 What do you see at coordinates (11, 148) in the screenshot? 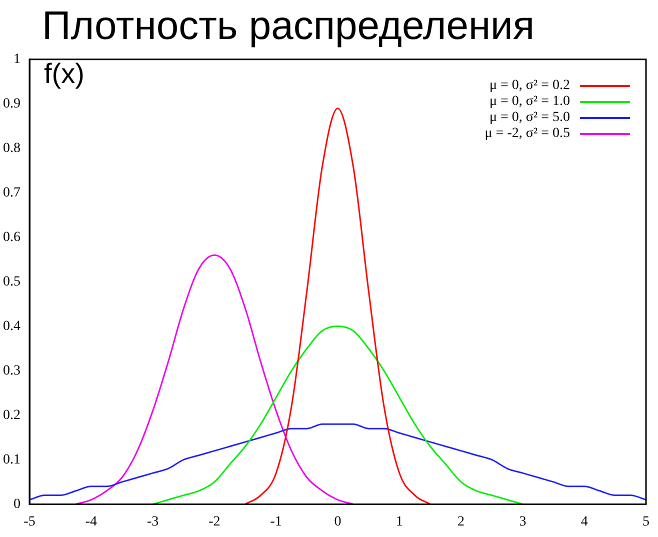
I see `y-tick-label: 0.8` at bounding box center [11, 148].